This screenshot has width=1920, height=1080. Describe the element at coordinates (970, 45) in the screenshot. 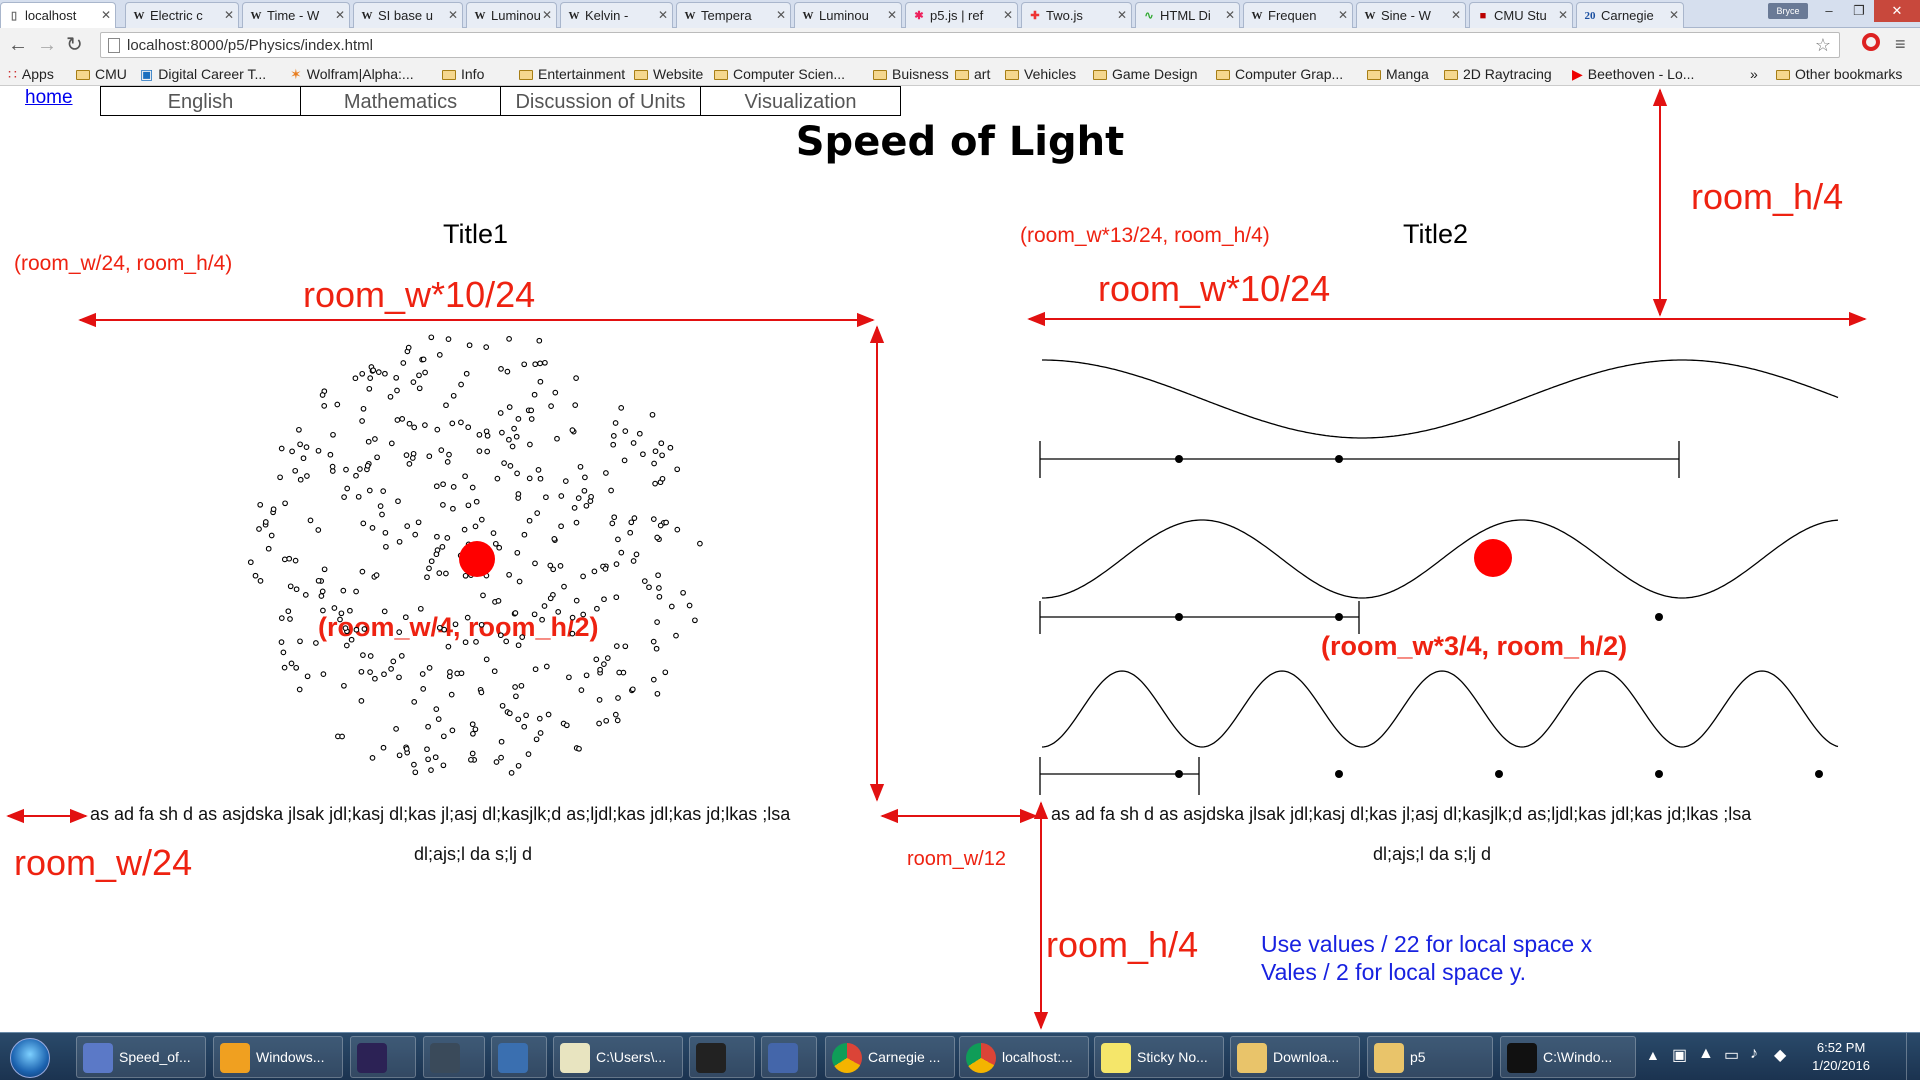

I see `address-bar: localhost:8000/p5/Physics/index.html ☆` at that location.